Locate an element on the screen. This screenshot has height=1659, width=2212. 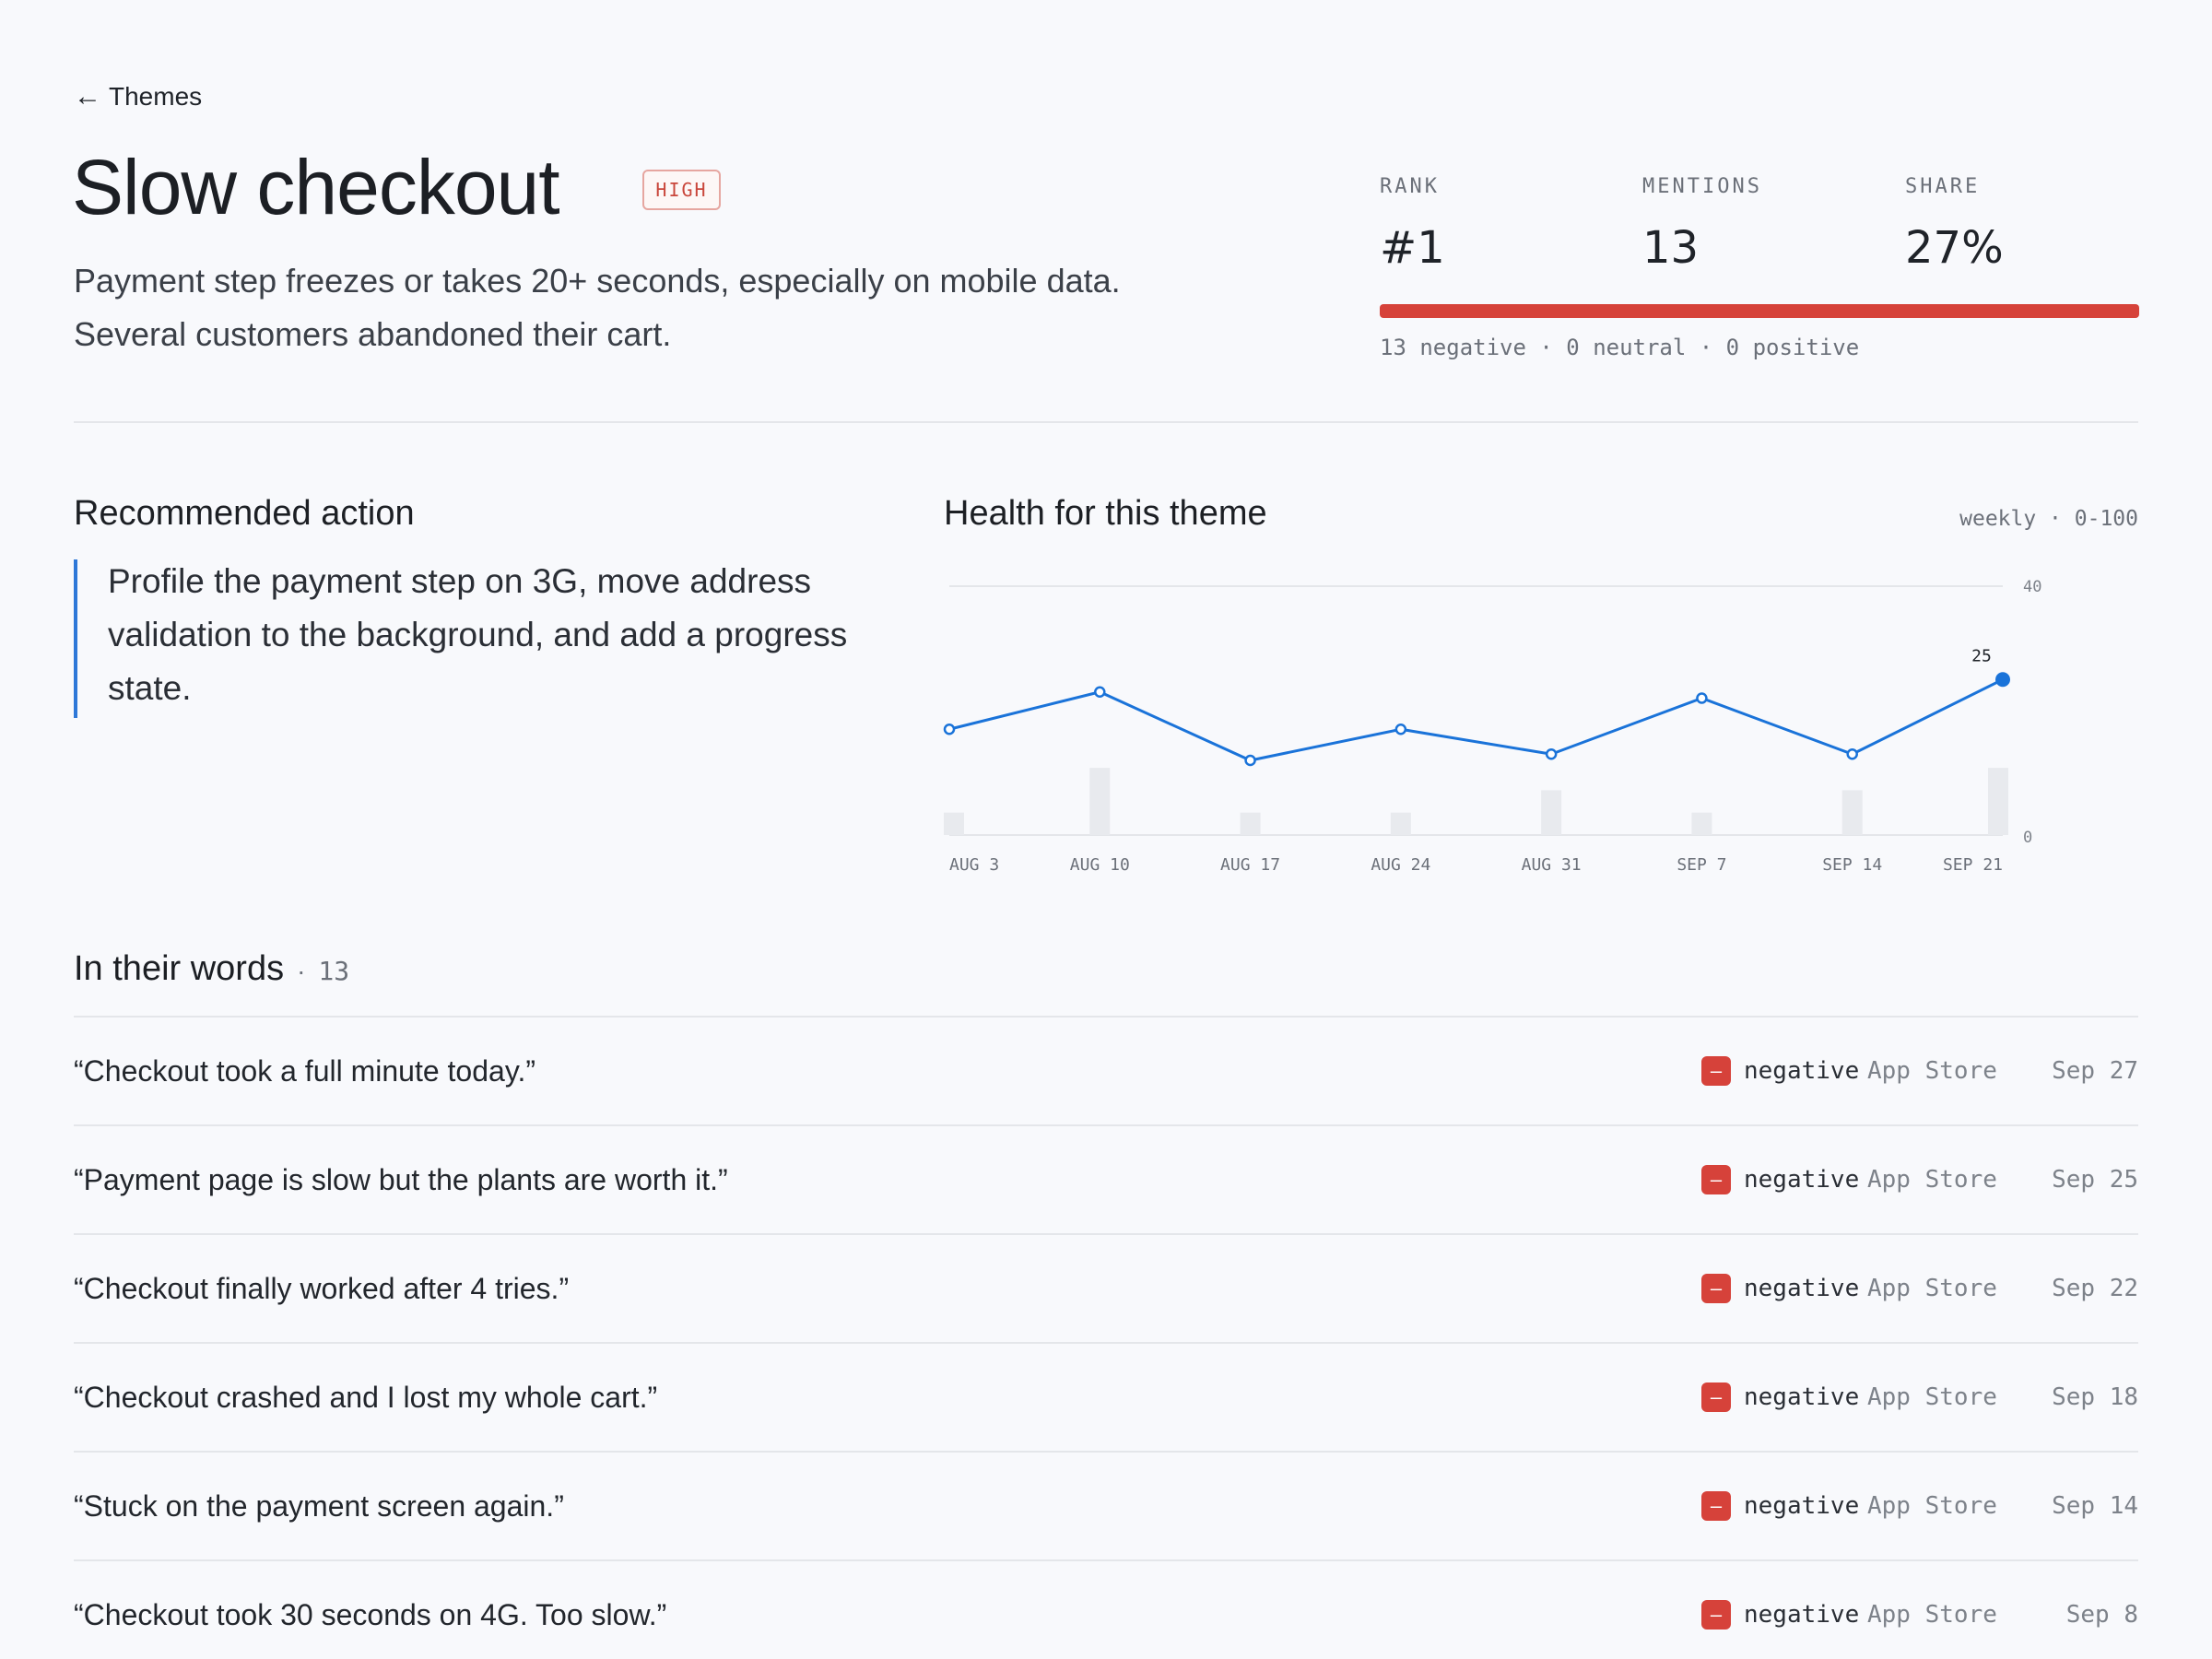
sentiment-bar is located at coordinates (1759, 311).